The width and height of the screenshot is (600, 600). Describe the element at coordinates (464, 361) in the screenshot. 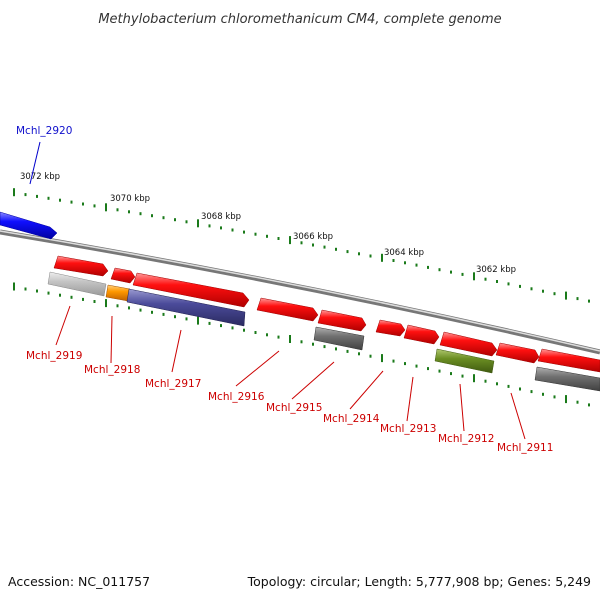

I see `gene-mchl-2912-olive-box` at that location.